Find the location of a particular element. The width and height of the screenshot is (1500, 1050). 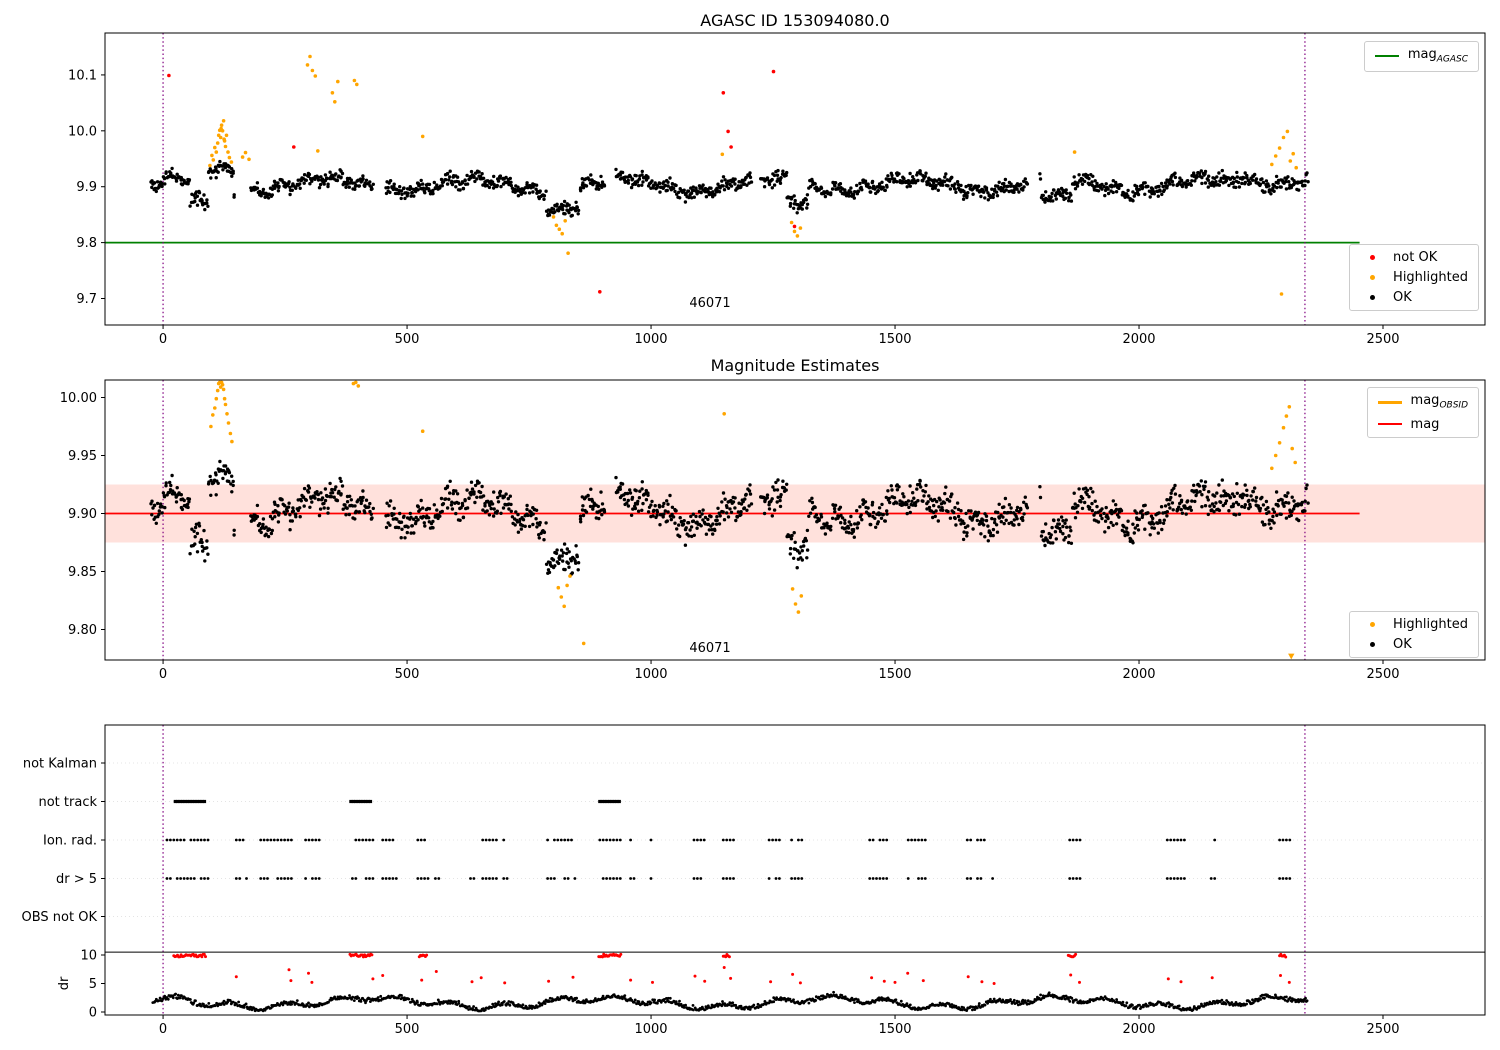

svg-text: 9.9 is located at coordinates (86, 187).